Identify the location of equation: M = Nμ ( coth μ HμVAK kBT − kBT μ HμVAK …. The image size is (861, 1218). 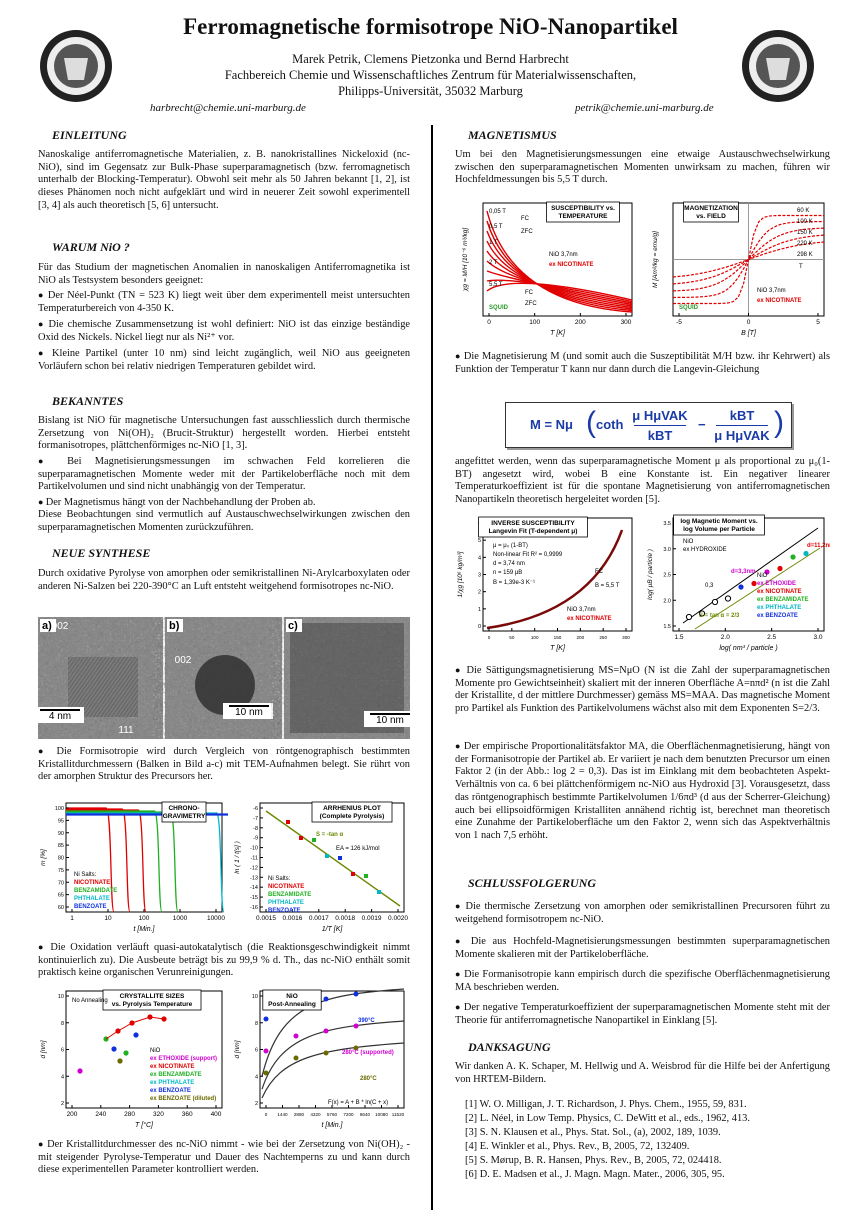
(648, 425).